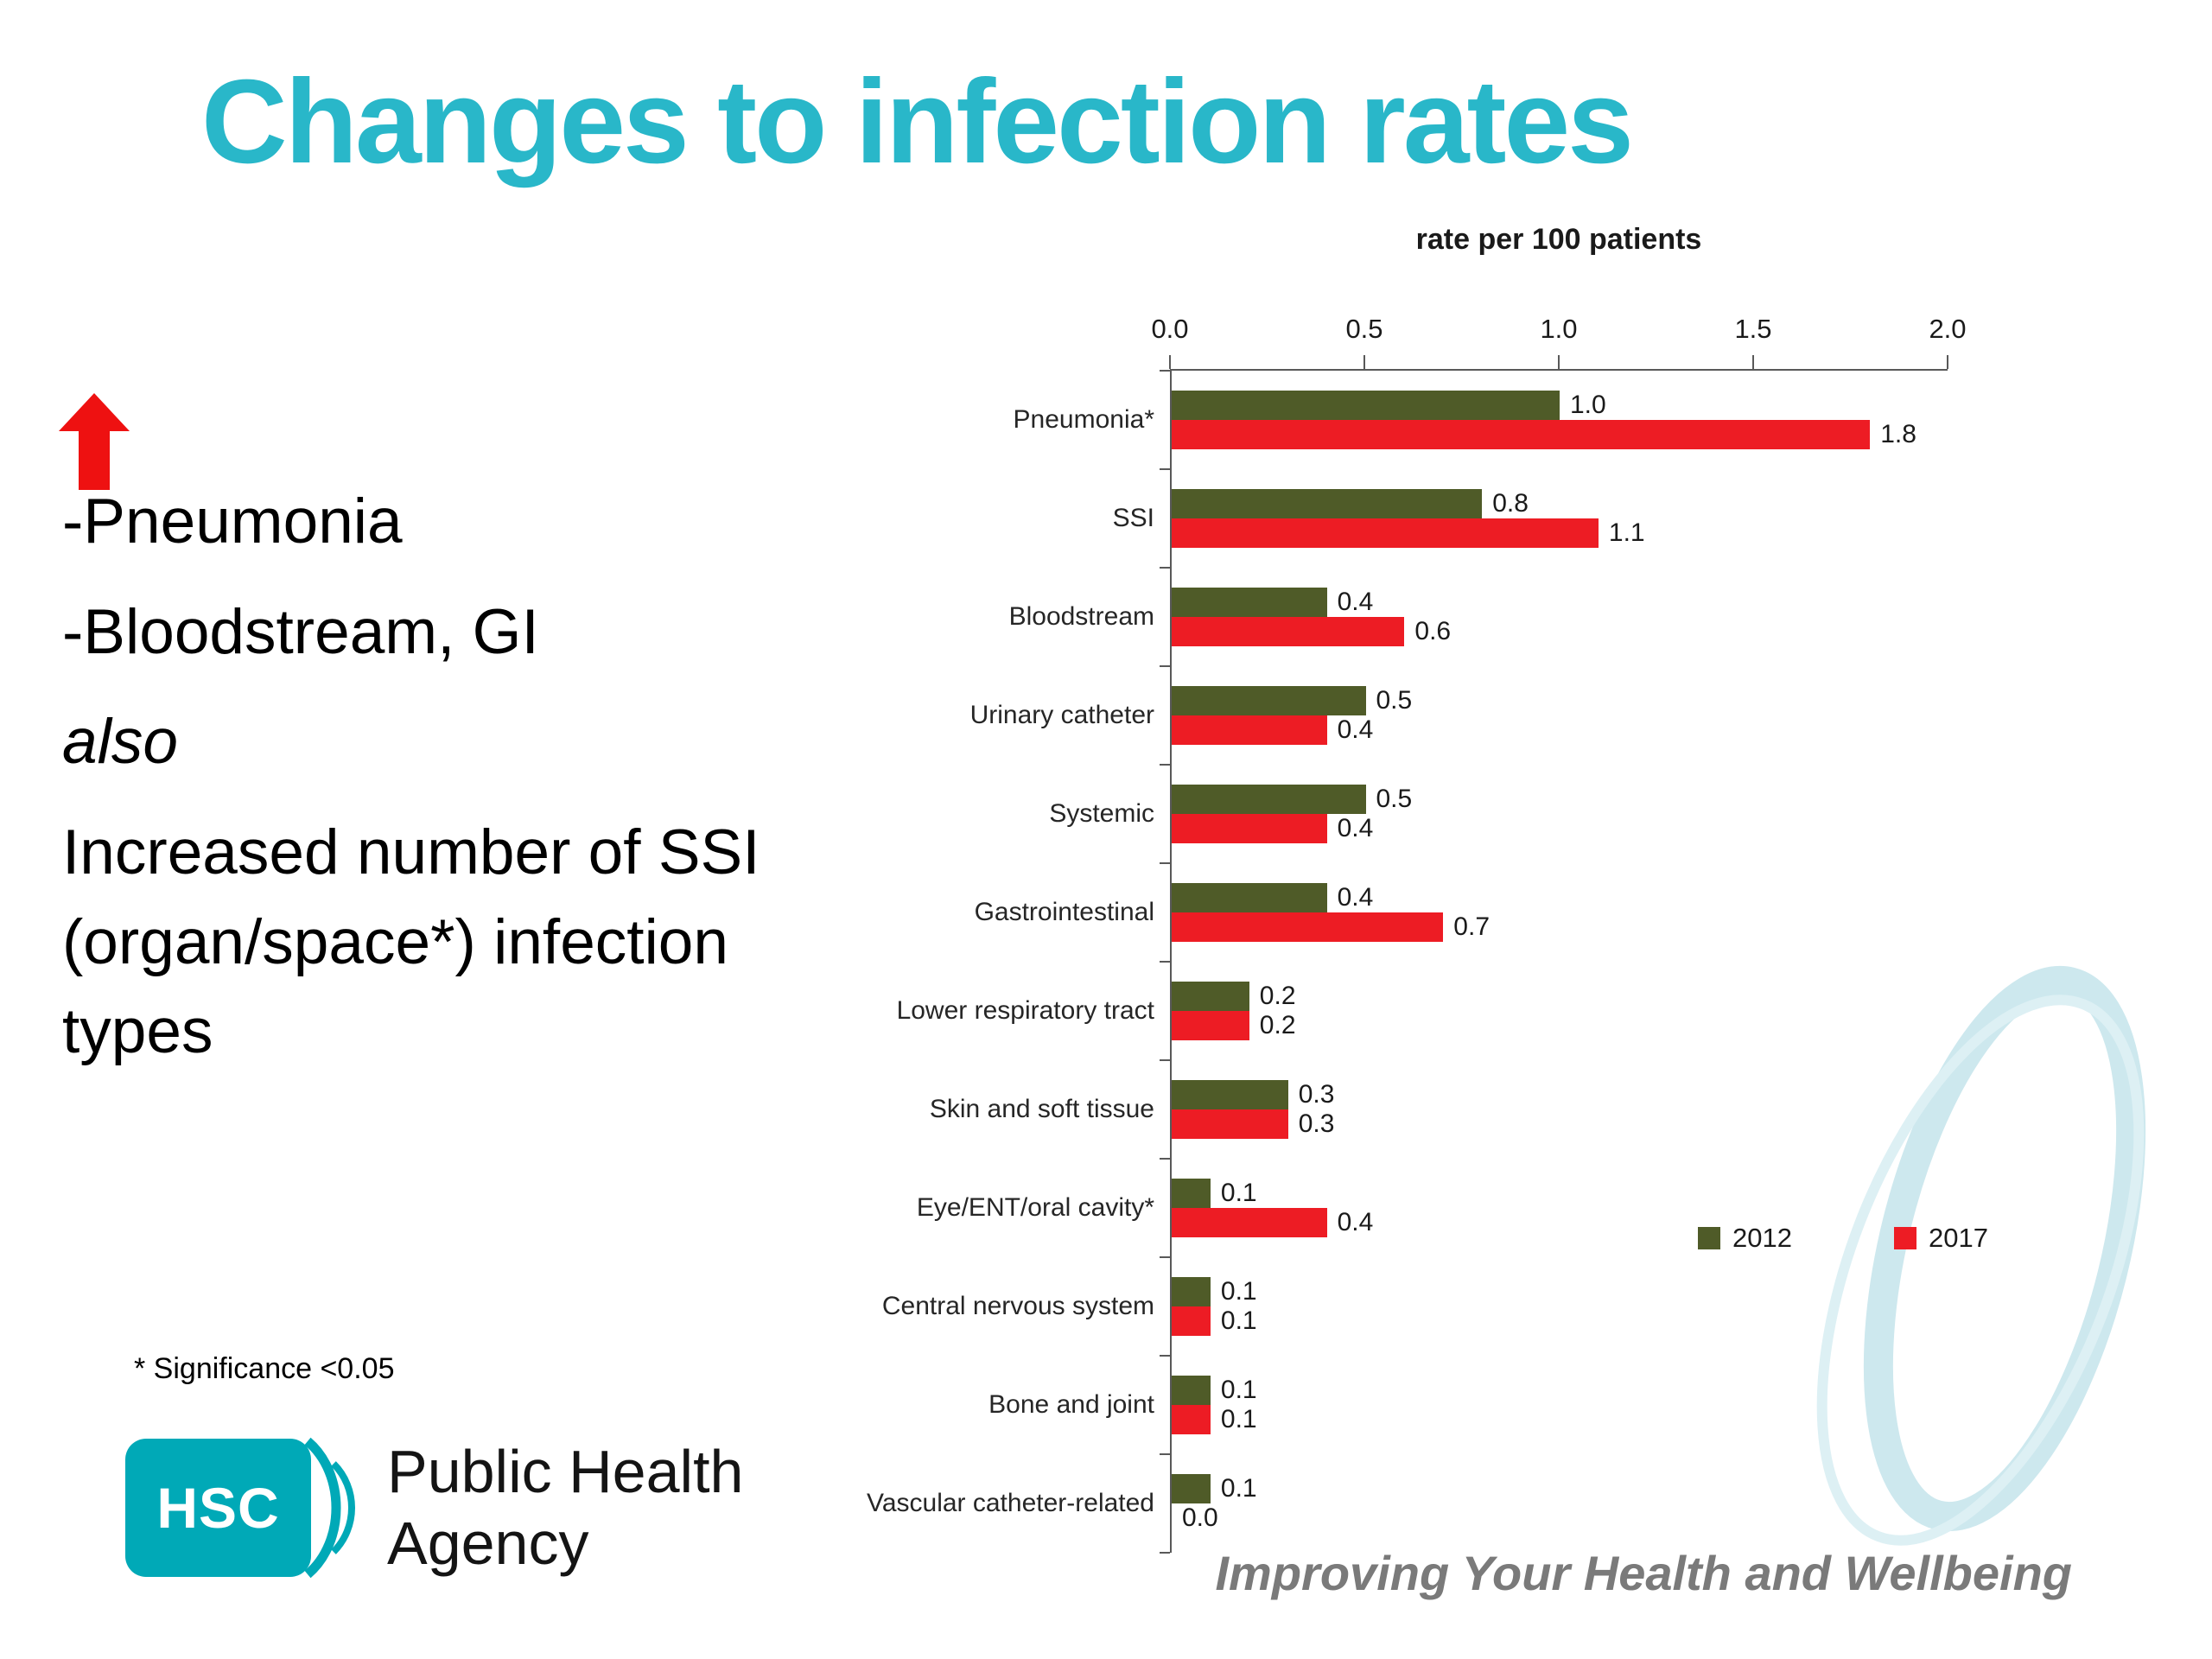 The width and height of the screenshot is (2212, 1659). What do you see at coordinates (1560, 897) in the screenshot?
I see `bar-line-2012: 0.4` at bounding box center [1560, 897].